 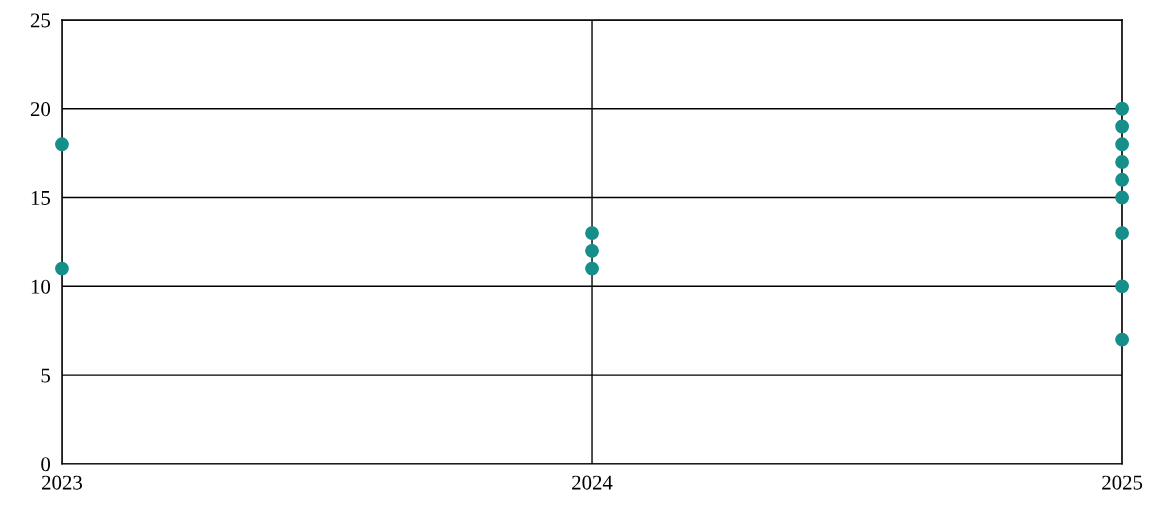 What do you see at coordinates (46, 464) in the screenshot?
I see `y-tick-label: 0` at bounding box center [46, 464].